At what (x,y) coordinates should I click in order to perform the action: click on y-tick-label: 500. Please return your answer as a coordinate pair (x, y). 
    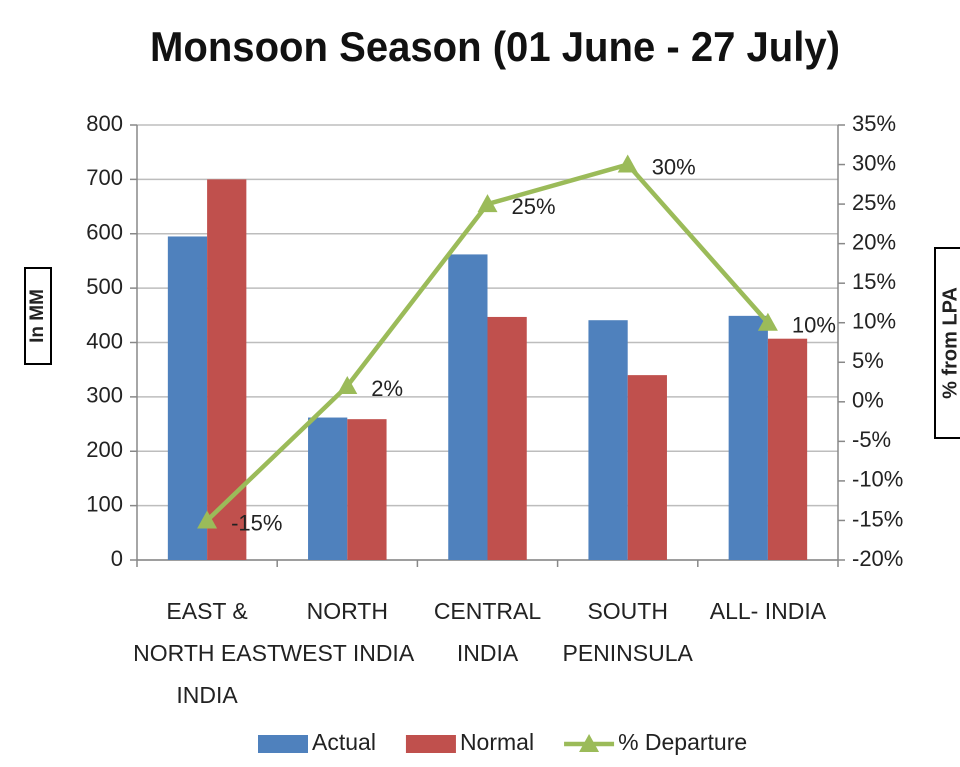
    Looking at the image, I should click on (104, 286).